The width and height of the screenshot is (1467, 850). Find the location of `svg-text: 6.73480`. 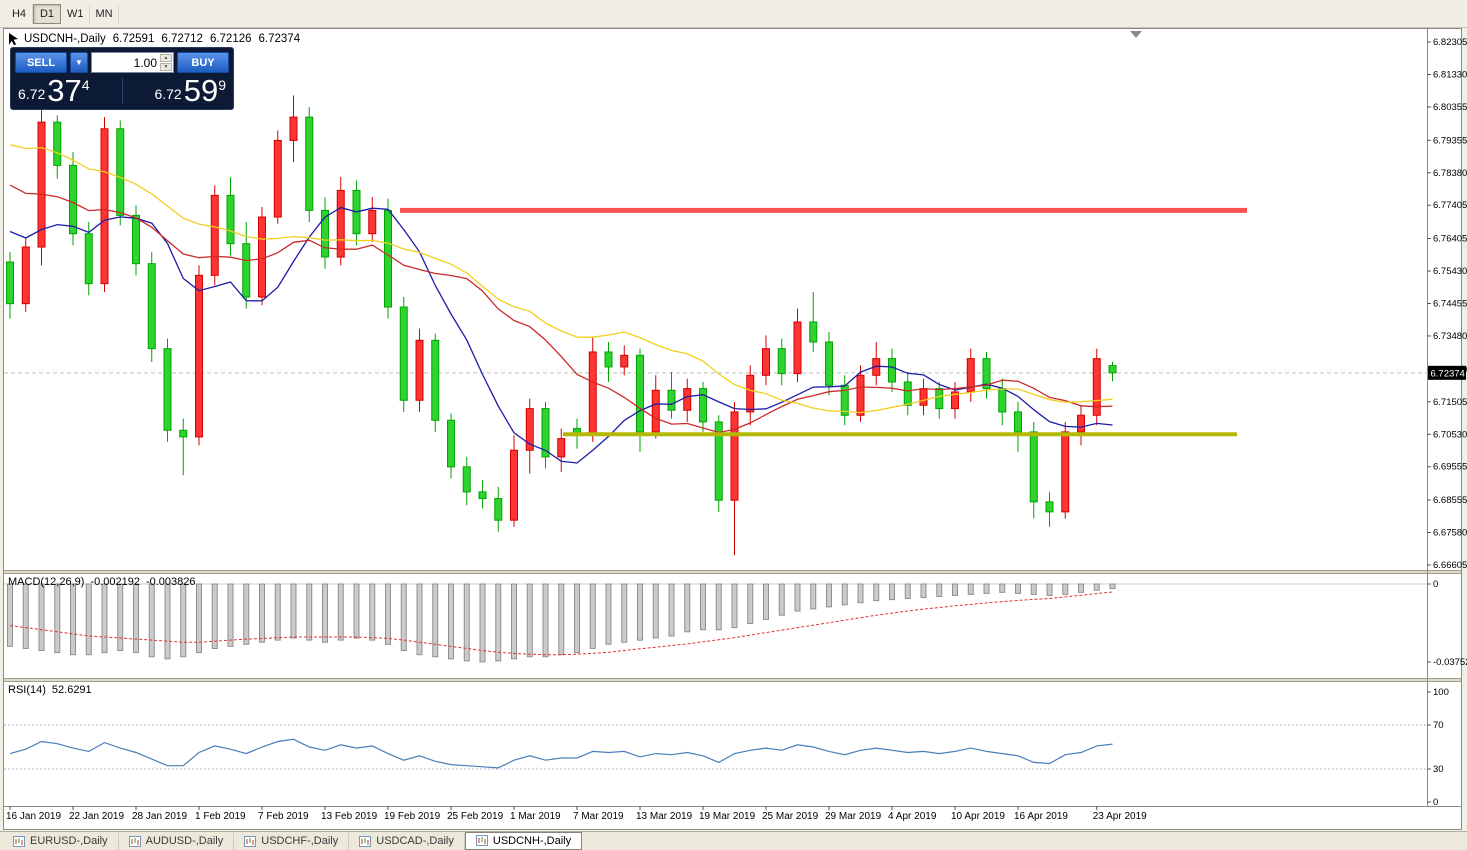

svg-text: 6.73480 is located at coordinates (1450, 336).